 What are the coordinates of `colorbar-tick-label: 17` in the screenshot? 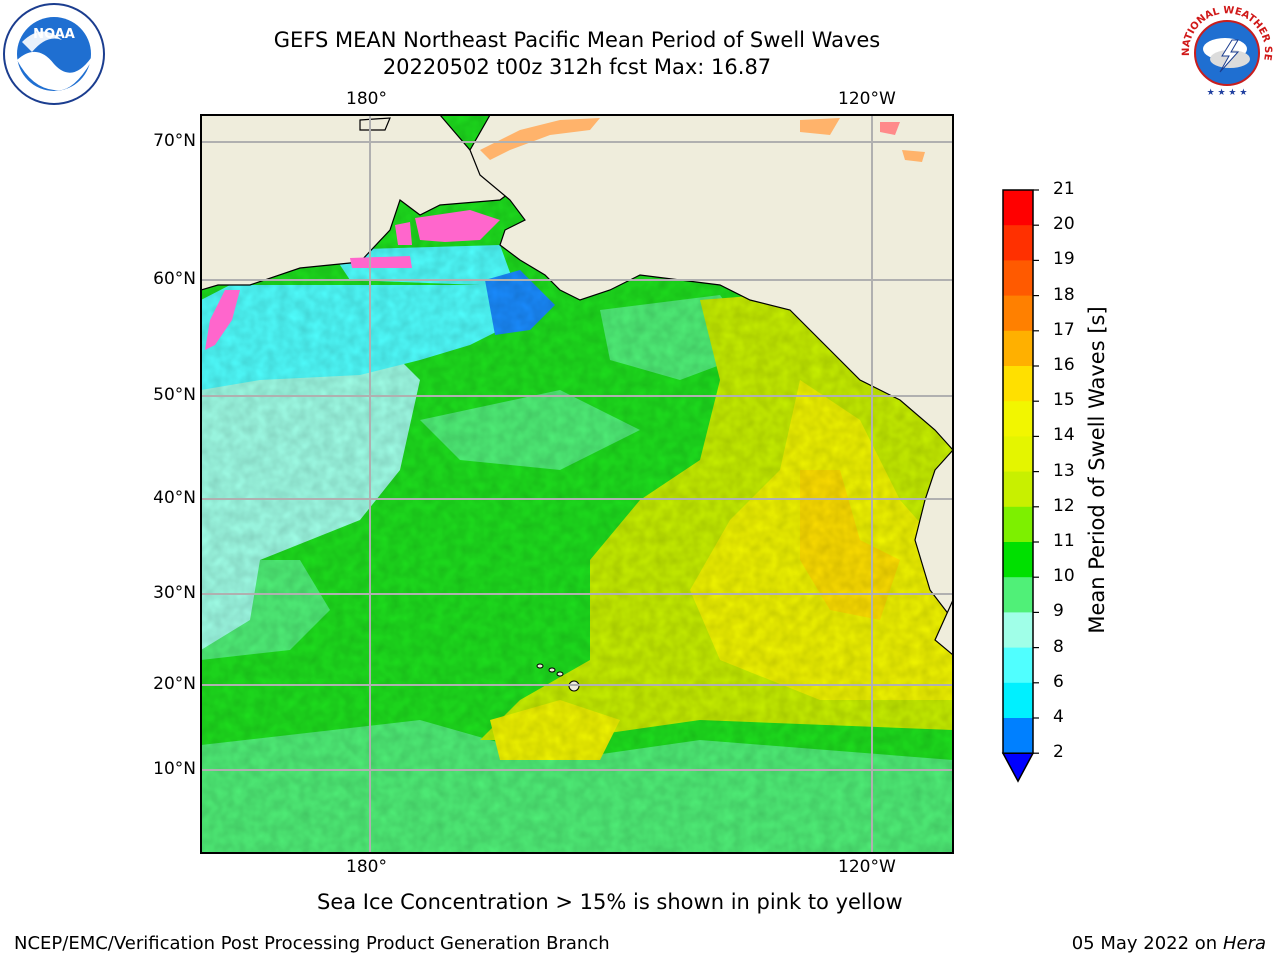 It's located at (1064, 329).